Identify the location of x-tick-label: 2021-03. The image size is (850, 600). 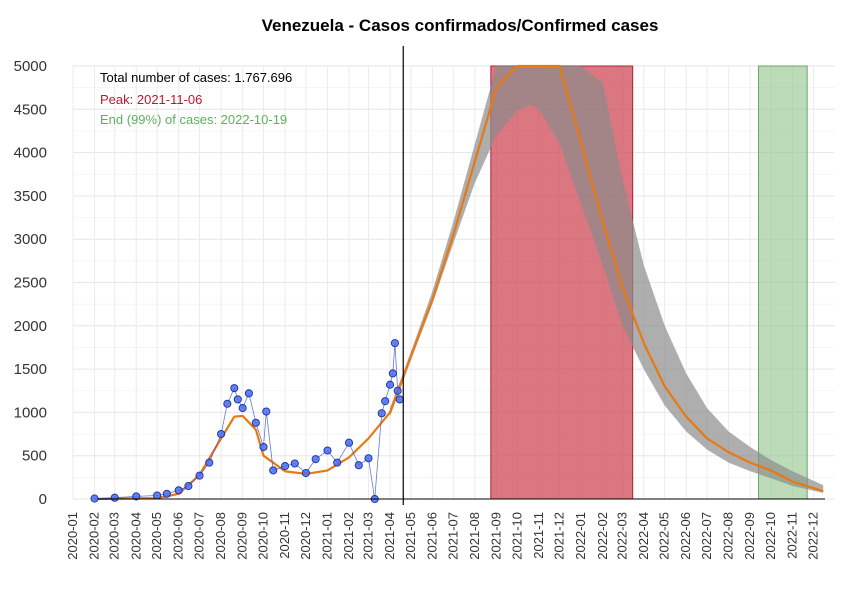
(367, 536).